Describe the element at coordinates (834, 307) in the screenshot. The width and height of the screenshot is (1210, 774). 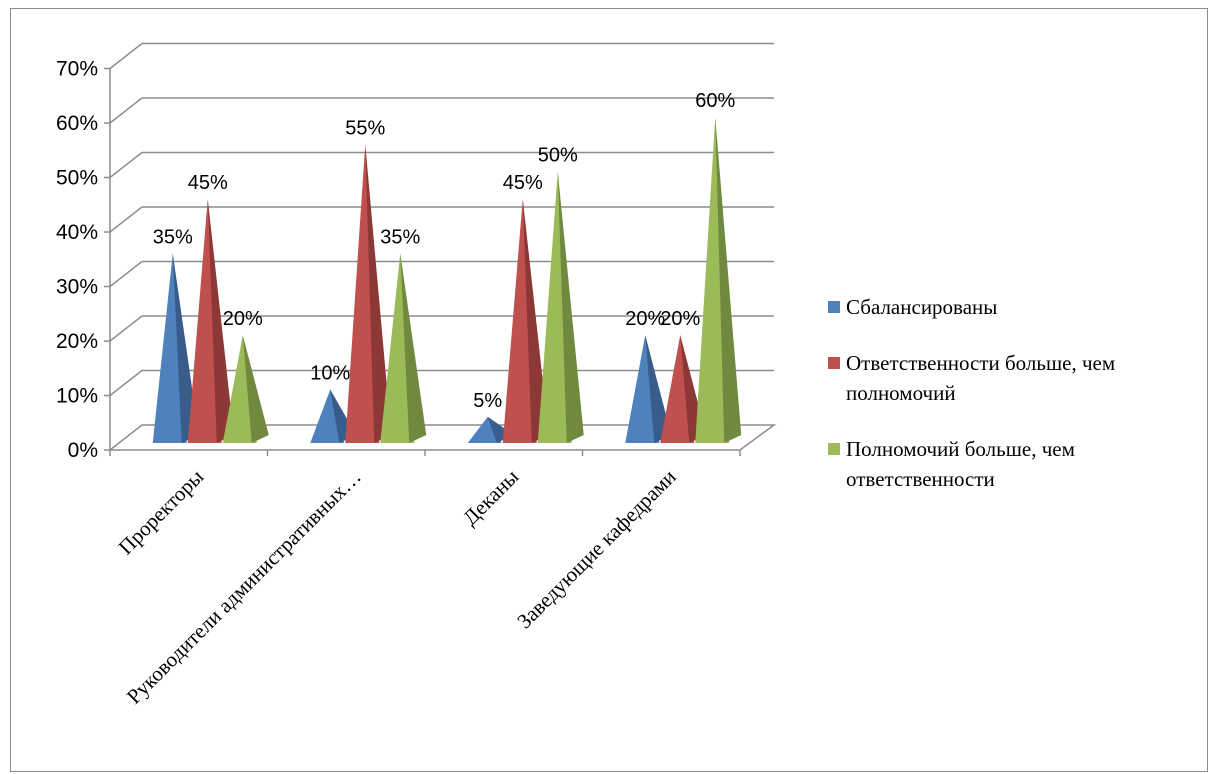
I see `legend-swatch-balanced` at that location.